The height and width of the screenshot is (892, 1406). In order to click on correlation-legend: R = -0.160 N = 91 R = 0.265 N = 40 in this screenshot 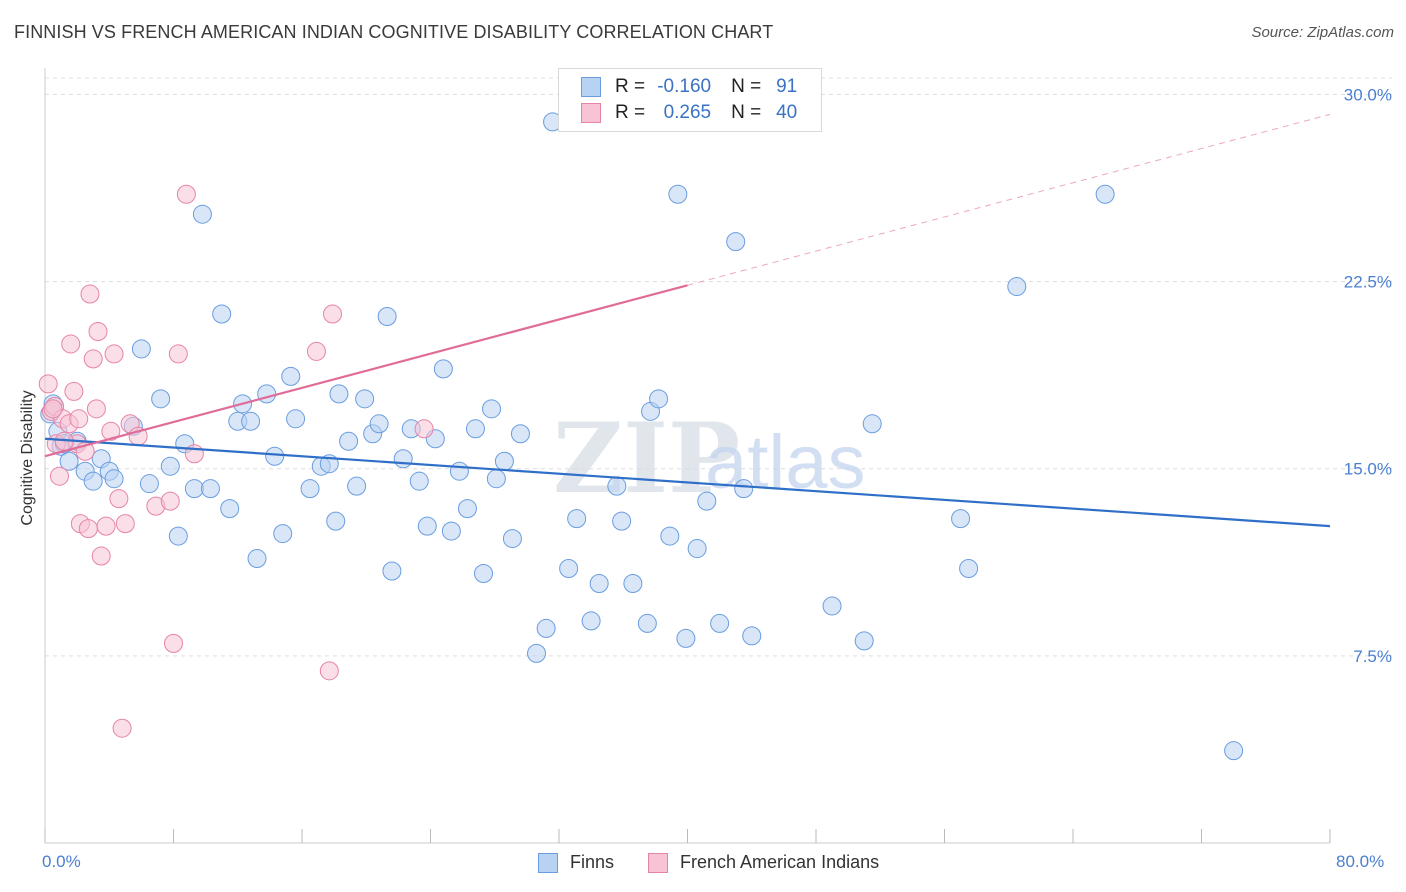, I will do `click(690, 100)`.